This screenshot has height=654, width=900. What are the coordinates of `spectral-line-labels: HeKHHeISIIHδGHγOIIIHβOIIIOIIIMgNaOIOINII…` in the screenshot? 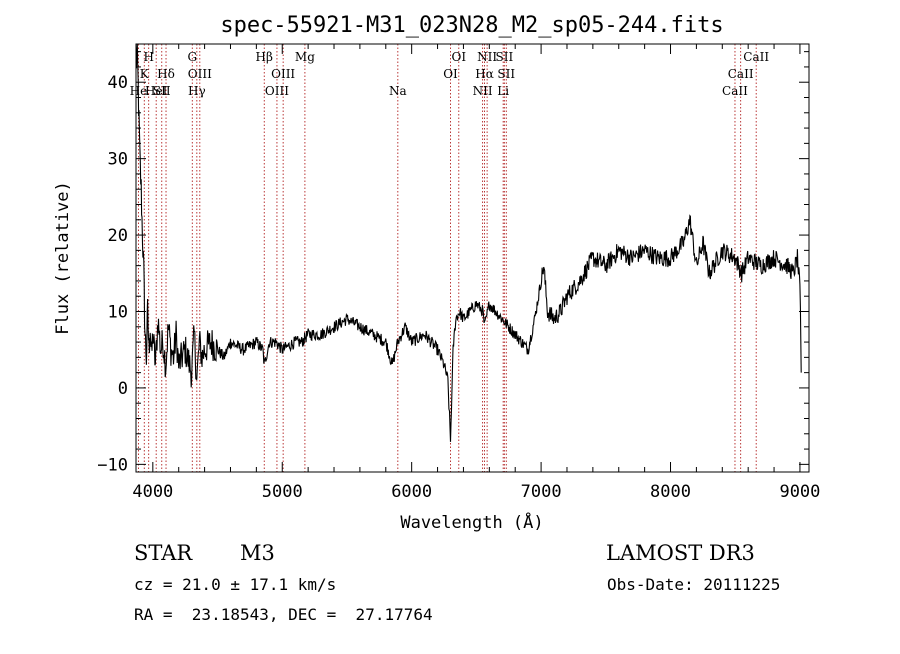 It's located at (450, 74).